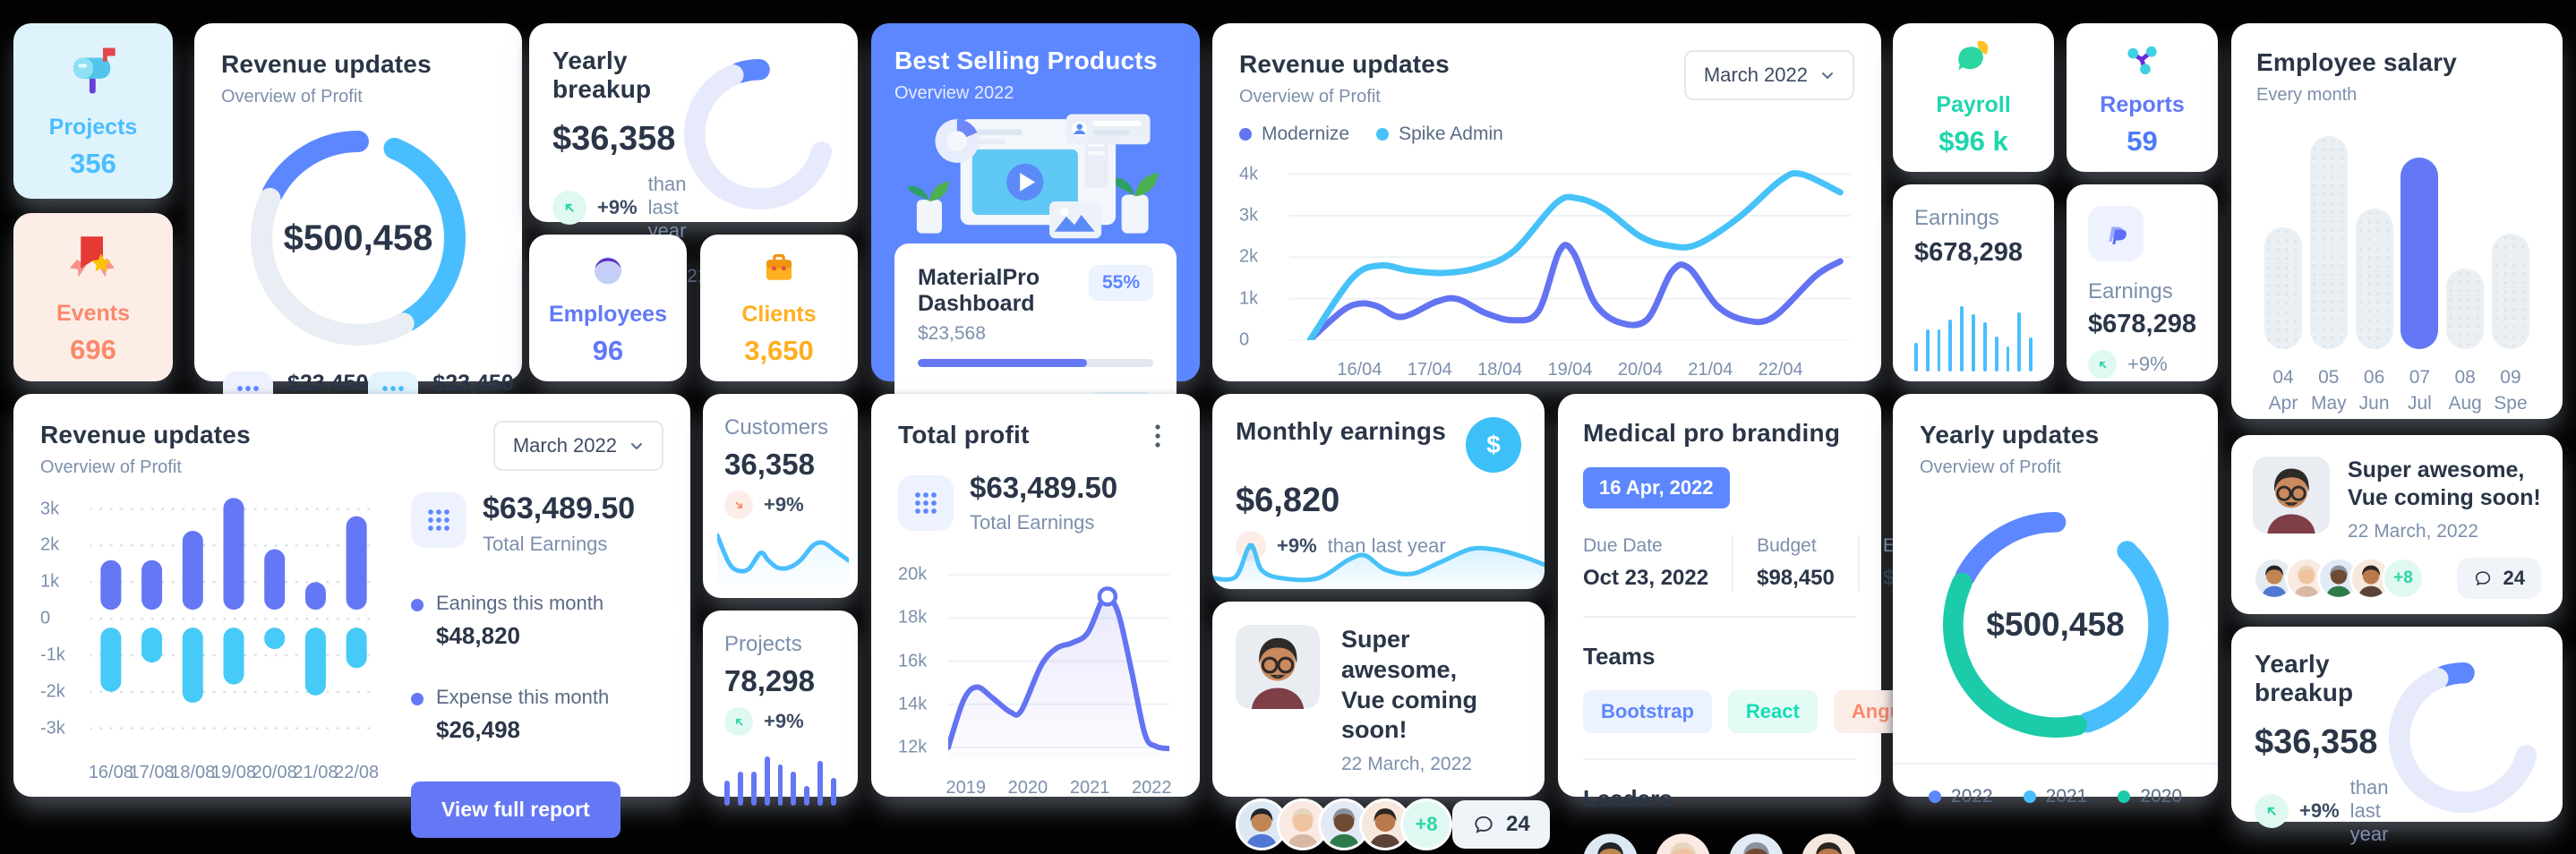 The height and width of the screenshot is (854, 2576). I want to click on payroll-label: Payroll, so click(1973, 104).